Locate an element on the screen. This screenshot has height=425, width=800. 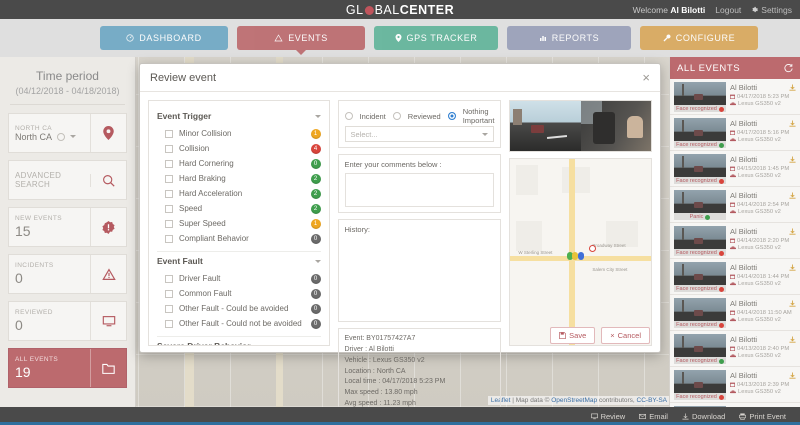
filter-checkbox-row: Super Speed 1 is located at coordinates (239, 223).